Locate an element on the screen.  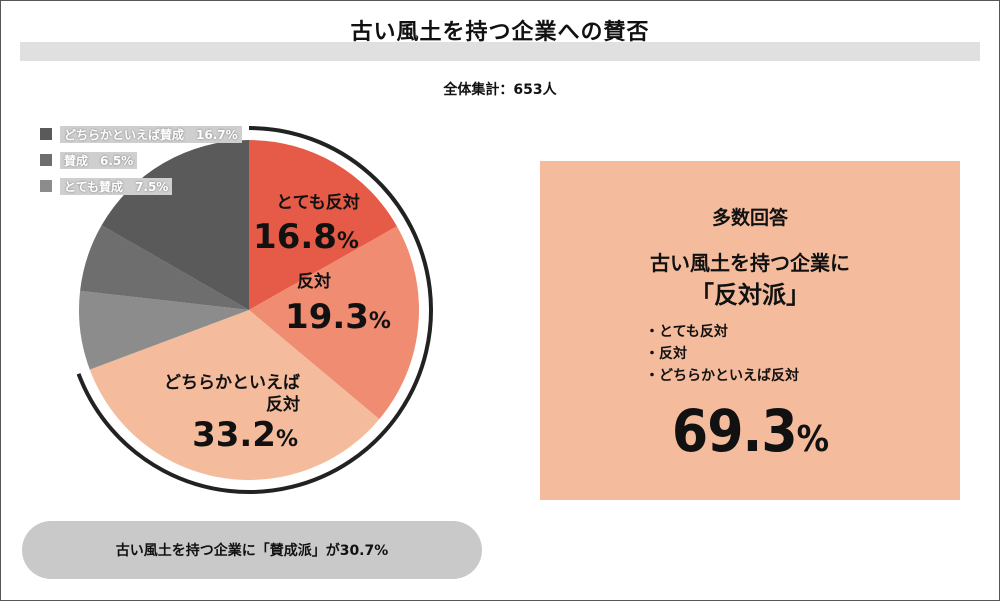
slice-category-label: どちらかといえば is located at coordinates (232, 383).